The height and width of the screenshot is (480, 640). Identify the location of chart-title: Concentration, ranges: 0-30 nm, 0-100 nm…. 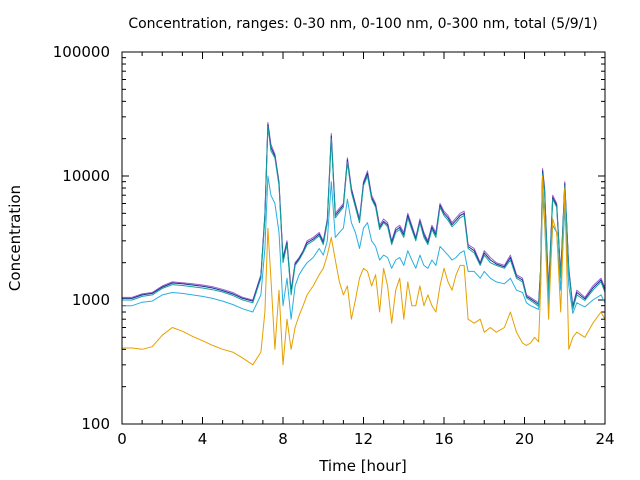
(362, 24).